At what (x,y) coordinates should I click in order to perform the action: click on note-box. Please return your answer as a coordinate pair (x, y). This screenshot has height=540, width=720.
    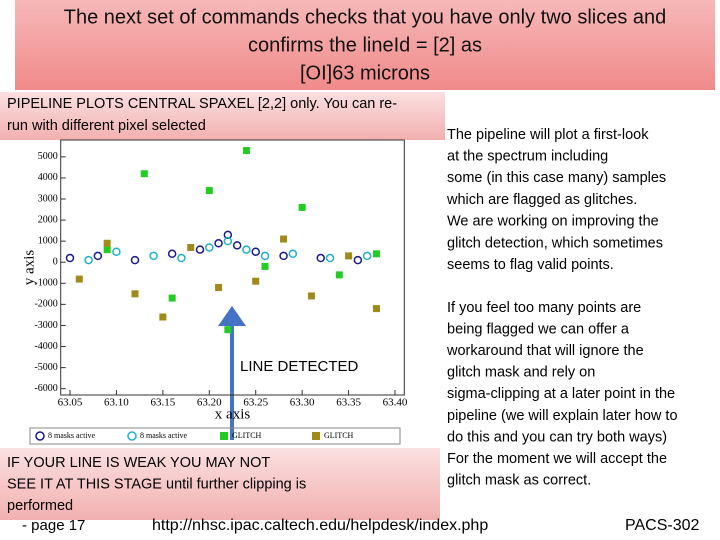
    Looking at the image, I should click on (222, 116).